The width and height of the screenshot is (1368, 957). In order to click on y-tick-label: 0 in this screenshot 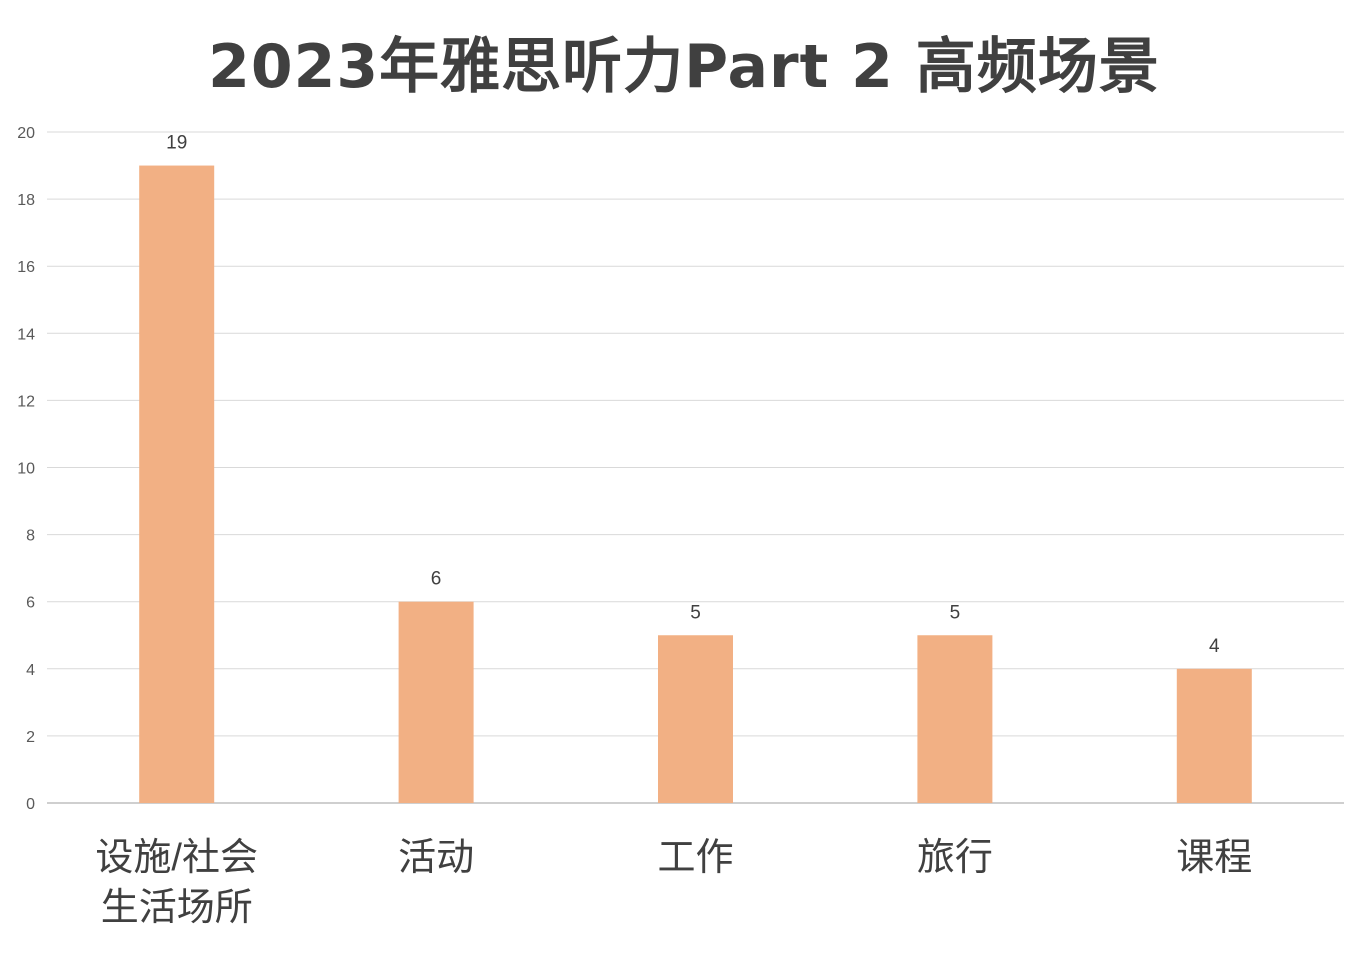, I will do `click(30, 804)`.